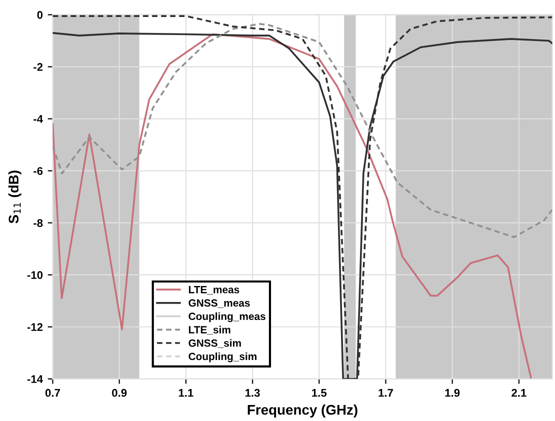  I want to click on x-tick-label: 1.1, so click(186, 393).